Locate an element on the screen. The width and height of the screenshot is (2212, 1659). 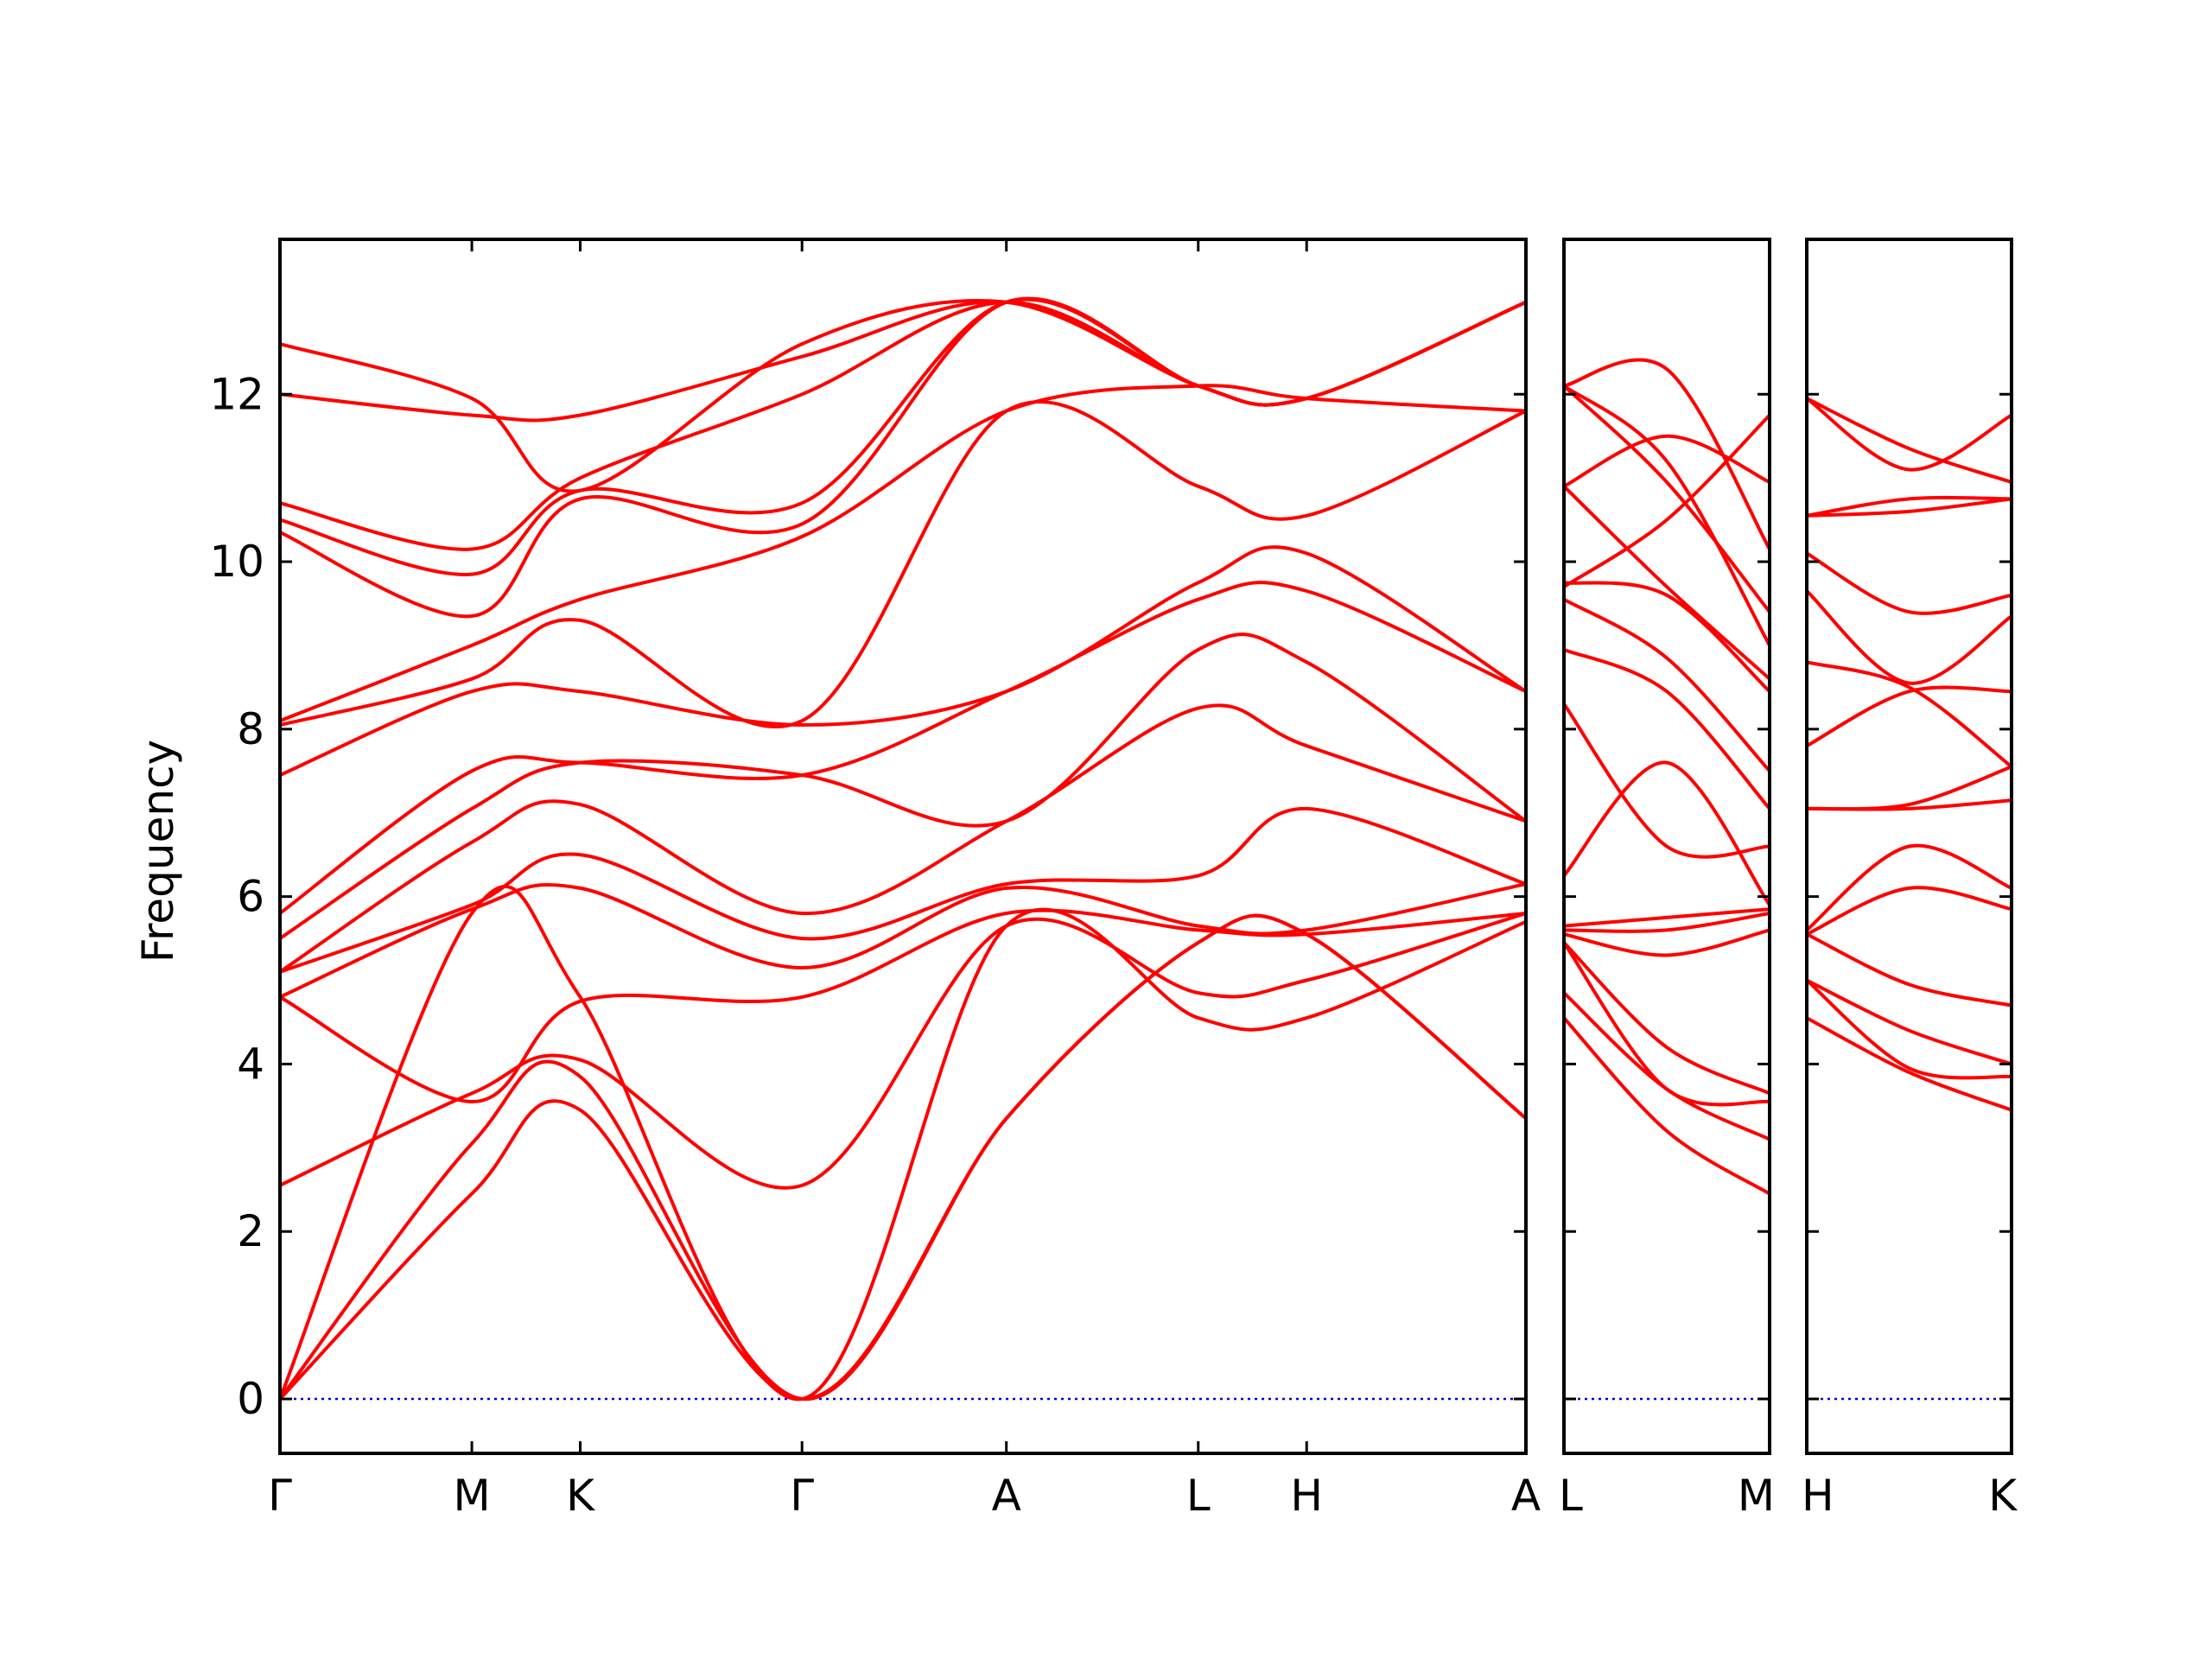
y-tick-label: 0 is located at coordinates (250, 1399).